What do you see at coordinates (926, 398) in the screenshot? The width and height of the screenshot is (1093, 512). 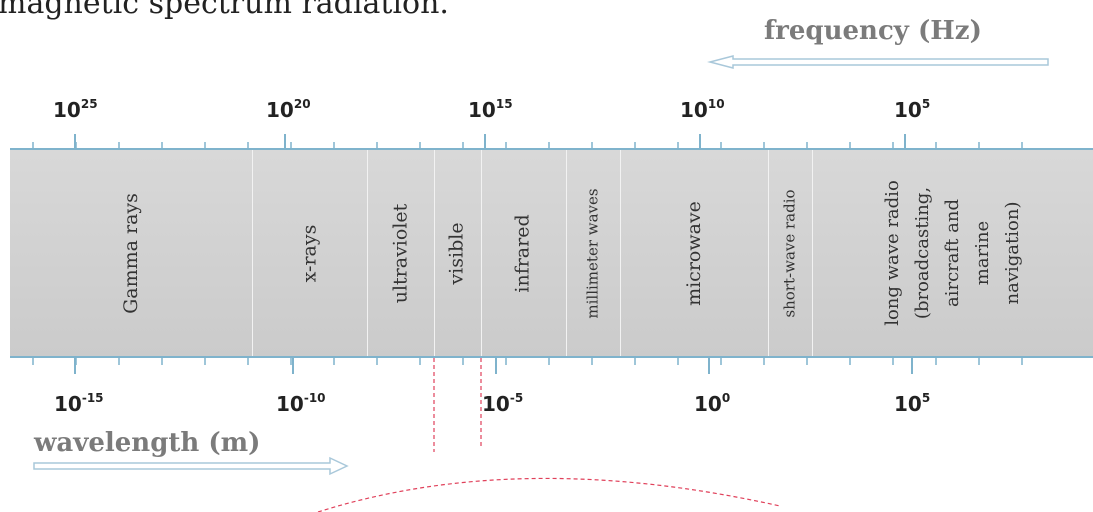 I see `wavelength-tick-label-exponent: 5` at bounding box center [926, 398].